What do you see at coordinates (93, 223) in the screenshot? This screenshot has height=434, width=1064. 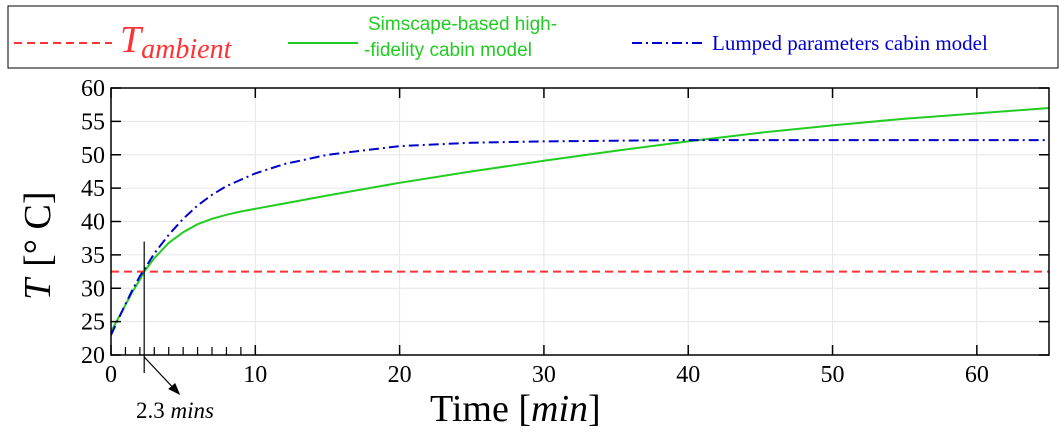 I see `y-tick-label: 40` at bounding box center [93, 223].